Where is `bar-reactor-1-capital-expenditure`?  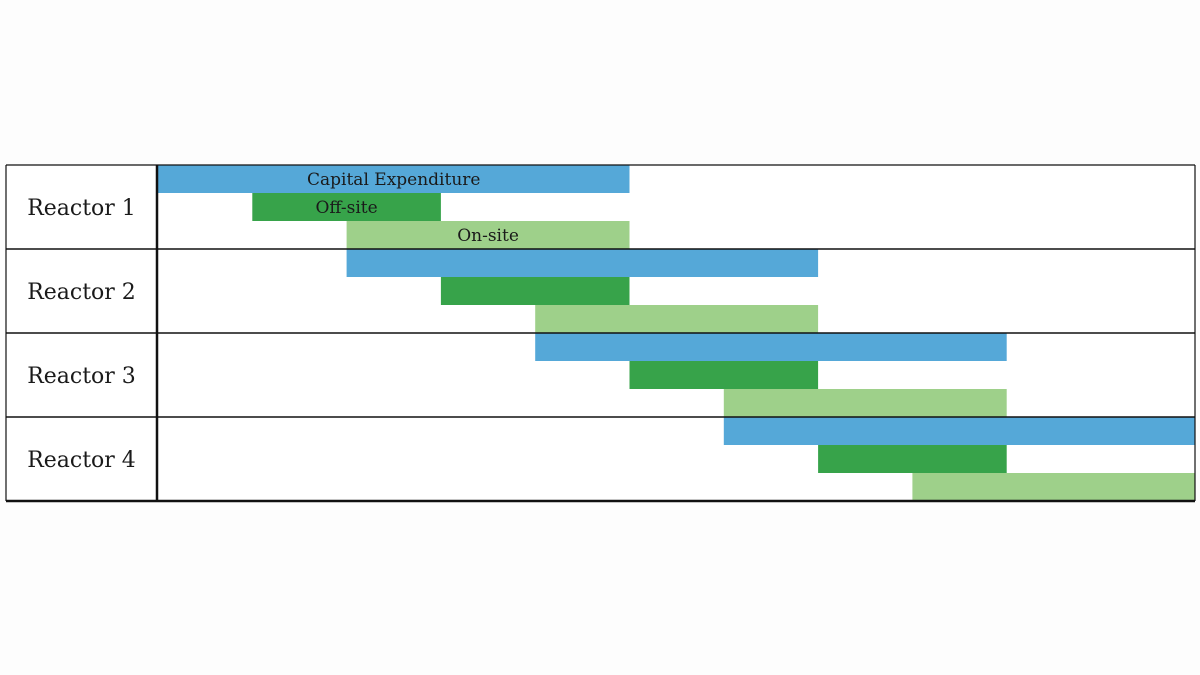 bar-reactor-1-capital-expenditure is located at coordinates (394, 179).